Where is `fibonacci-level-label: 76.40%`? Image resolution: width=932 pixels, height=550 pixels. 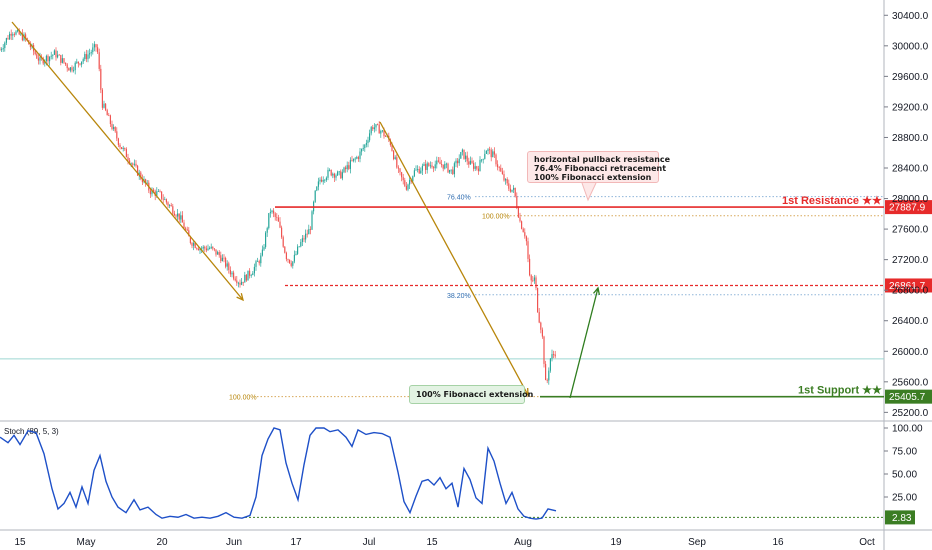
fibonacci-level-label: 76.40% is located at coordinates (459, 198).